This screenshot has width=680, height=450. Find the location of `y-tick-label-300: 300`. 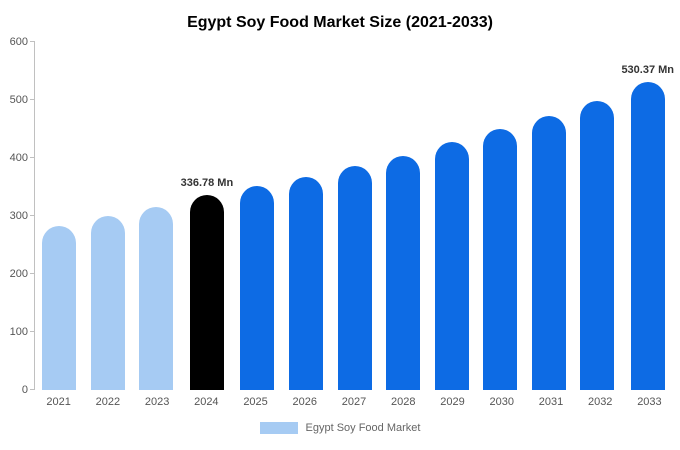

y-tick-label-300: 300 is located at coordinates (18, 216).